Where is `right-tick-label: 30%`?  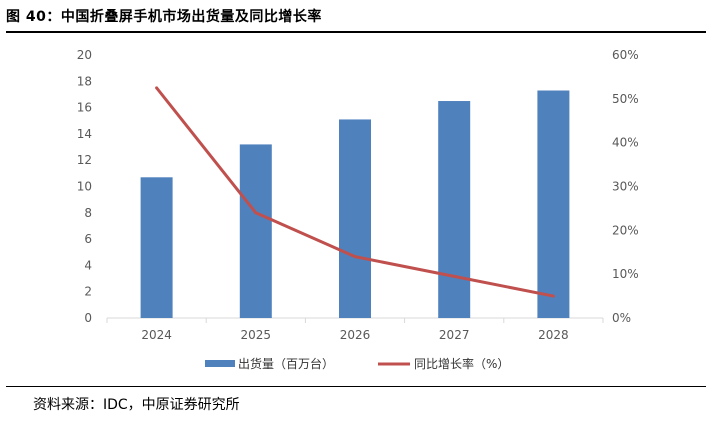 right-tick-label: 30% is located at coordinates (625, 187).